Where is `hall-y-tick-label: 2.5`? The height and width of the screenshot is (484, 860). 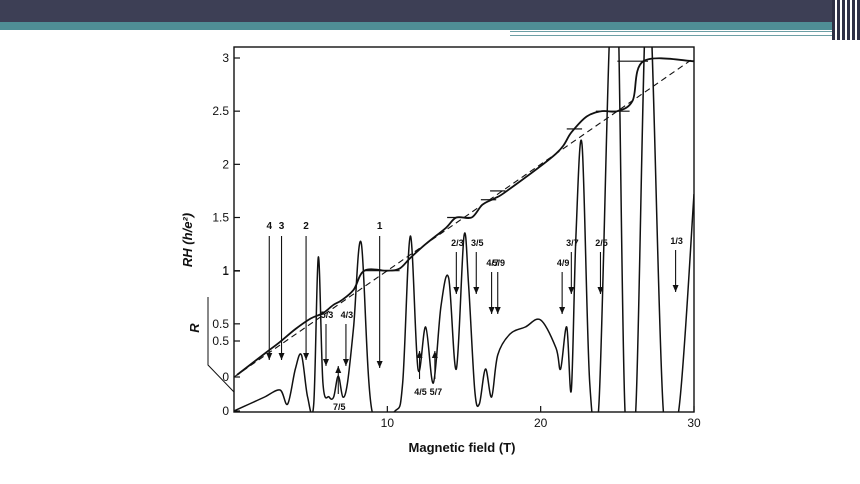
hall-y-tick-label: 2.5 is located at coordinates (220, 111).